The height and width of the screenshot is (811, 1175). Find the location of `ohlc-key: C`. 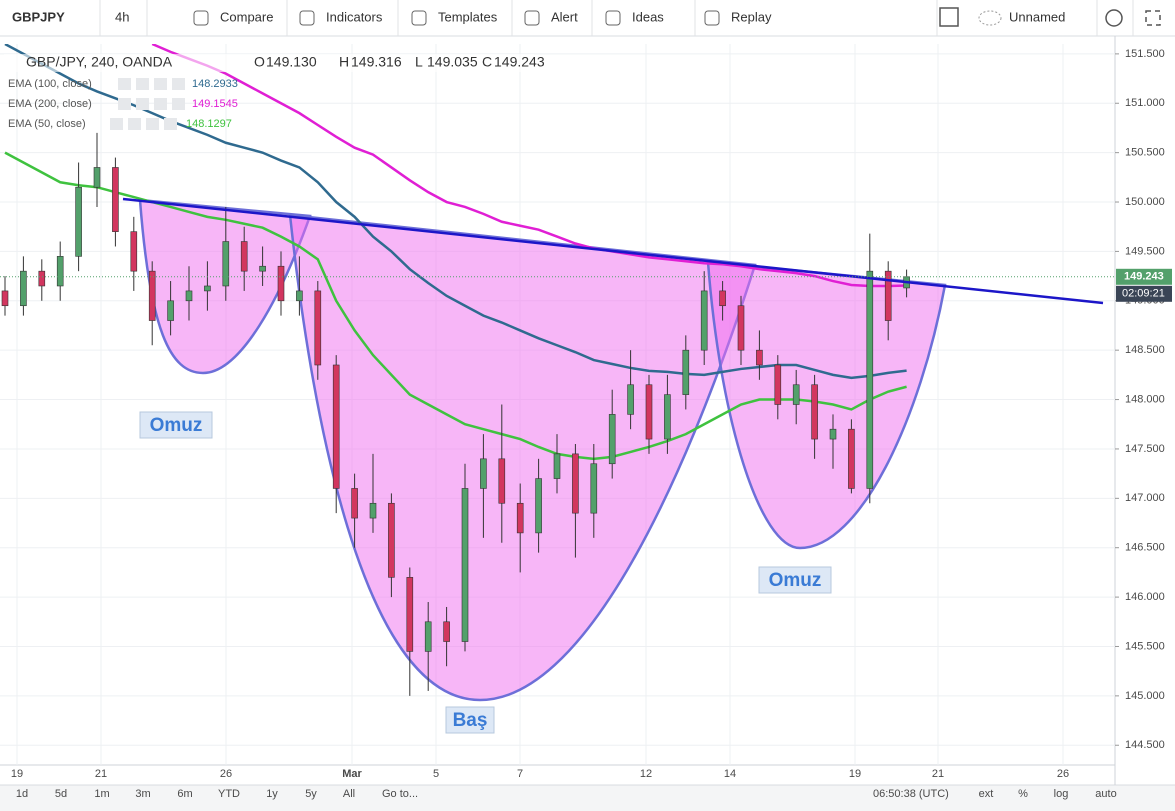

ohlc-key: C is located at coordinates (487, 62).